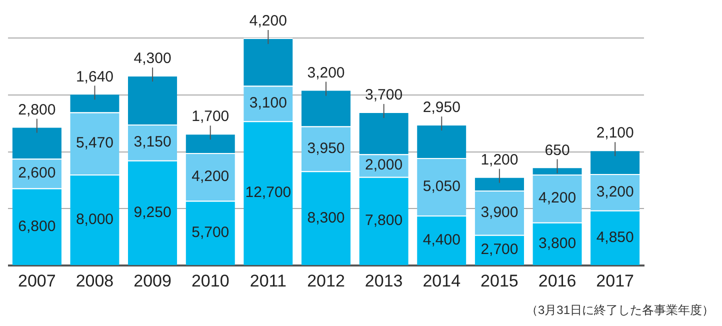 The image size is (722, 326). What do you see at coordinates (499, 159) in the screenshot?
I see `data-label: 1,200` at bounding box center [499, 159].